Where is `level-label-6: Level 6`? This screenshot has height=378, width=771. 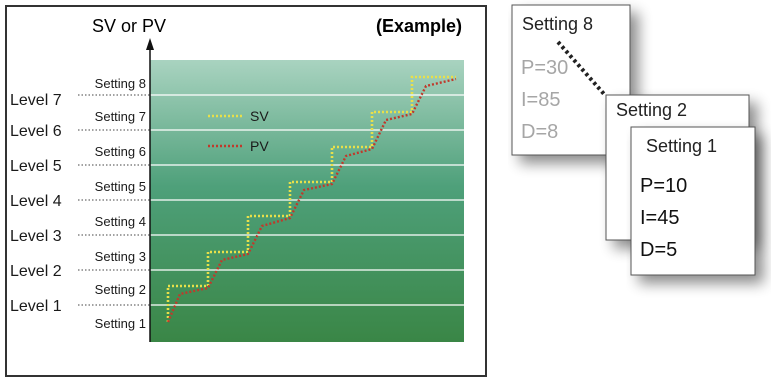
level-label-6: Level 6 is located at coordinates (36, 131).